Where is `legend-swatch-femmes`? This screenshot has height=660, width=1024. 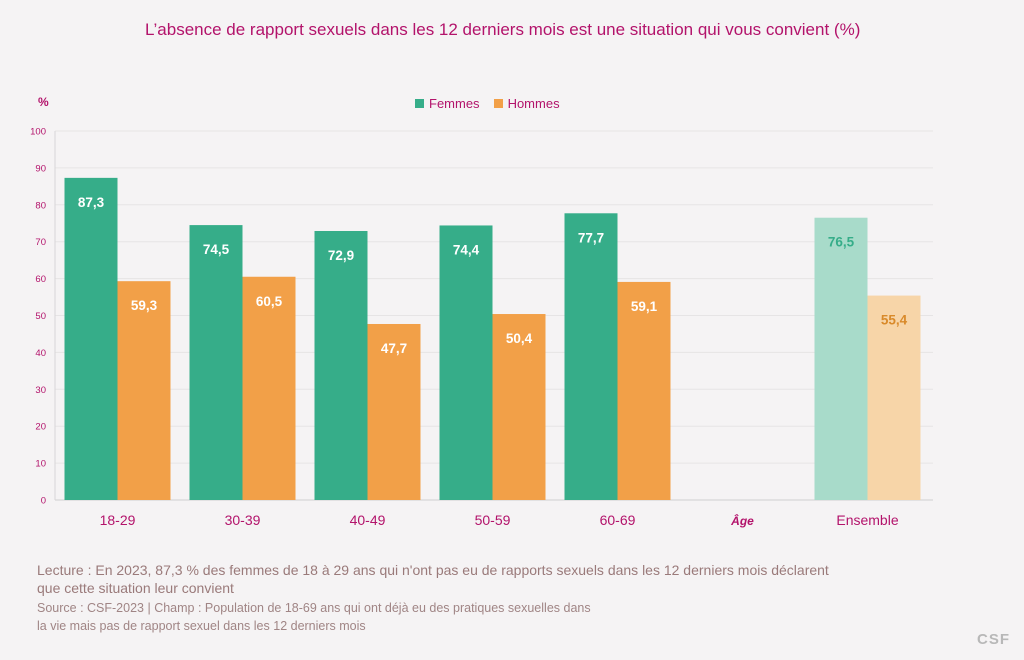 legend-swatch-femmes is located at coordinates (419, 103).